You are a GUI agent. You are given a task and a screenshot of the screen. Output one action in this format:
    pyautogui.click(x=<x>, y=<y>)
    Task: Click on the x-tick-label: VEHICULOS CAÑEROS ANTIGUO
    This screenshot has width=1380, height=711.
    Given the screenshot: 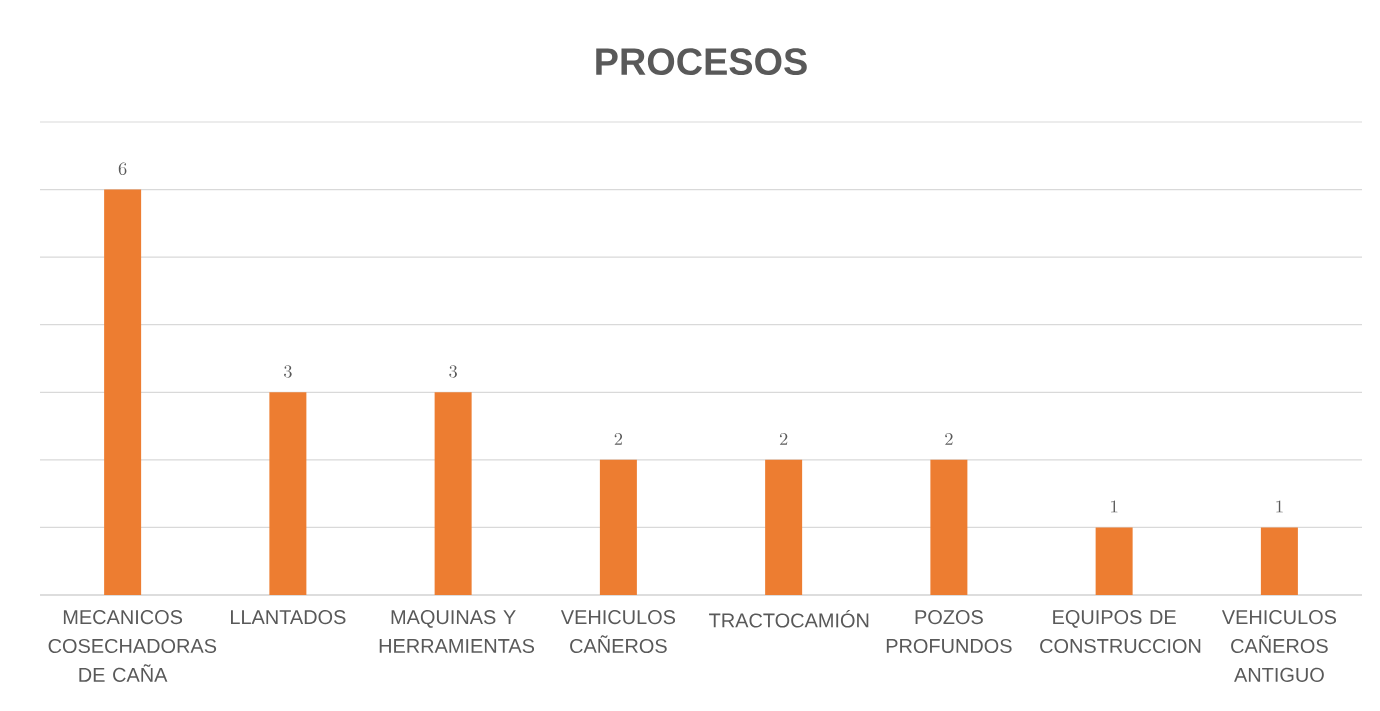 What is the action you would take?
    pyautogui.click(x=1279, y=646)
    